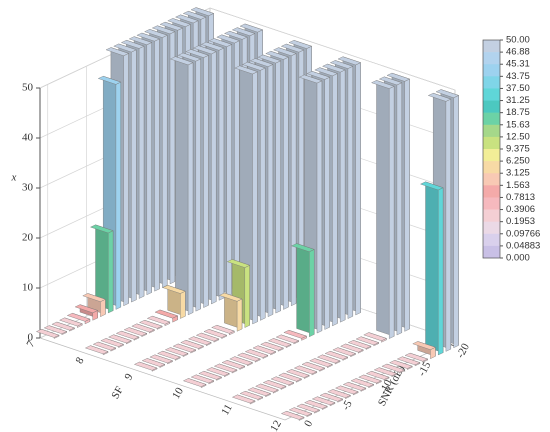 Image resolution: width=550 pixels, height=432 pixels. What do you see at coordinates (227, 409) in the screenshot?
I see `sf-tick-label: 11` at bounding box center [227, 409].